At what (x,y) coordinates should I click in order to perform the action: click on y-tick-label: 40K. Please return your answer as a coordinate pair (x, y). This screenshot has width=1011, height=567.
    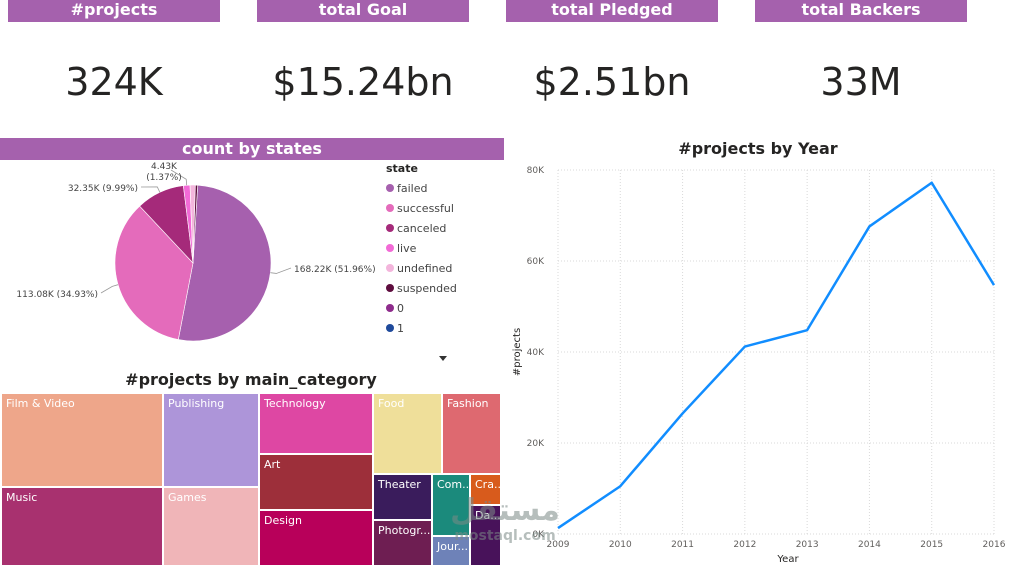
    Looking at the image, I should click on (536, 353).